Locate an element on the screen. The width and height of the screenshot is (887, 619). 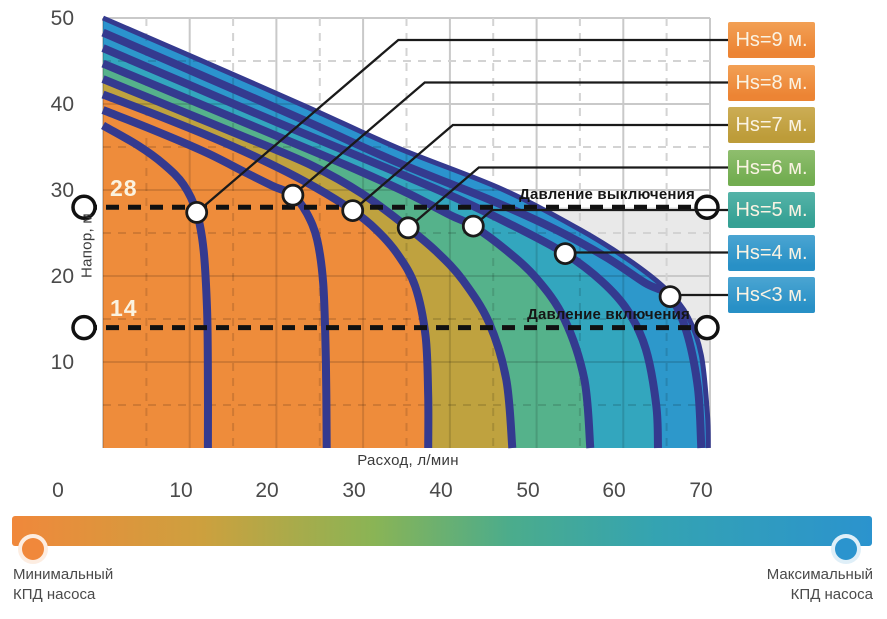
x-tick-30: 30 is located at coordinates (354, 490).